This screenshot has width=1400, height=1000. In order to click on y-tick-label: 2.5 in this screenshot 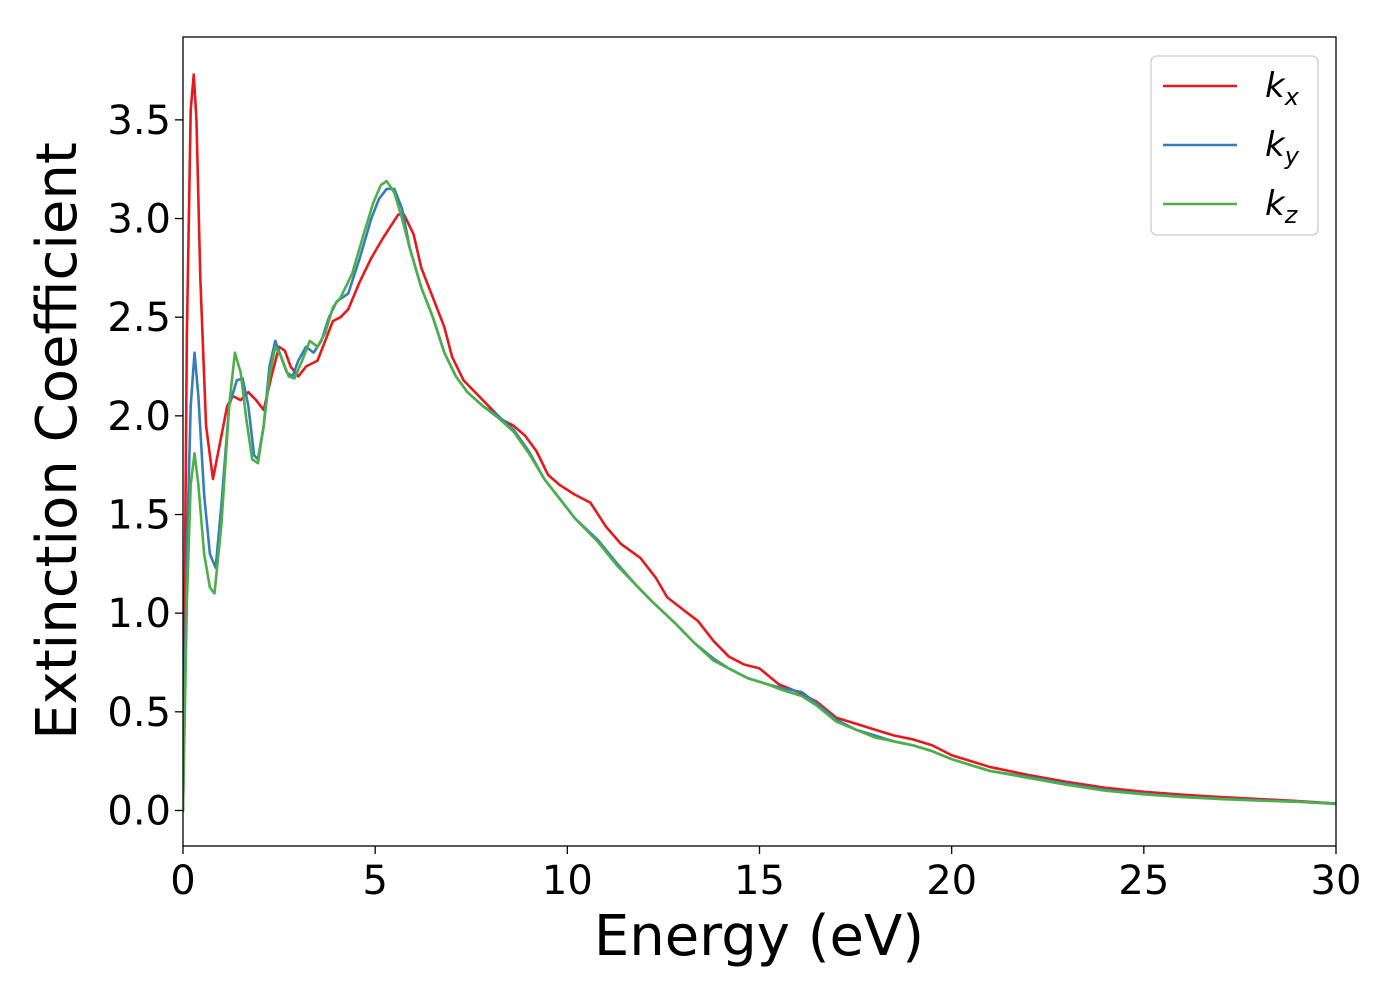, I will do `click(139, 318)`.